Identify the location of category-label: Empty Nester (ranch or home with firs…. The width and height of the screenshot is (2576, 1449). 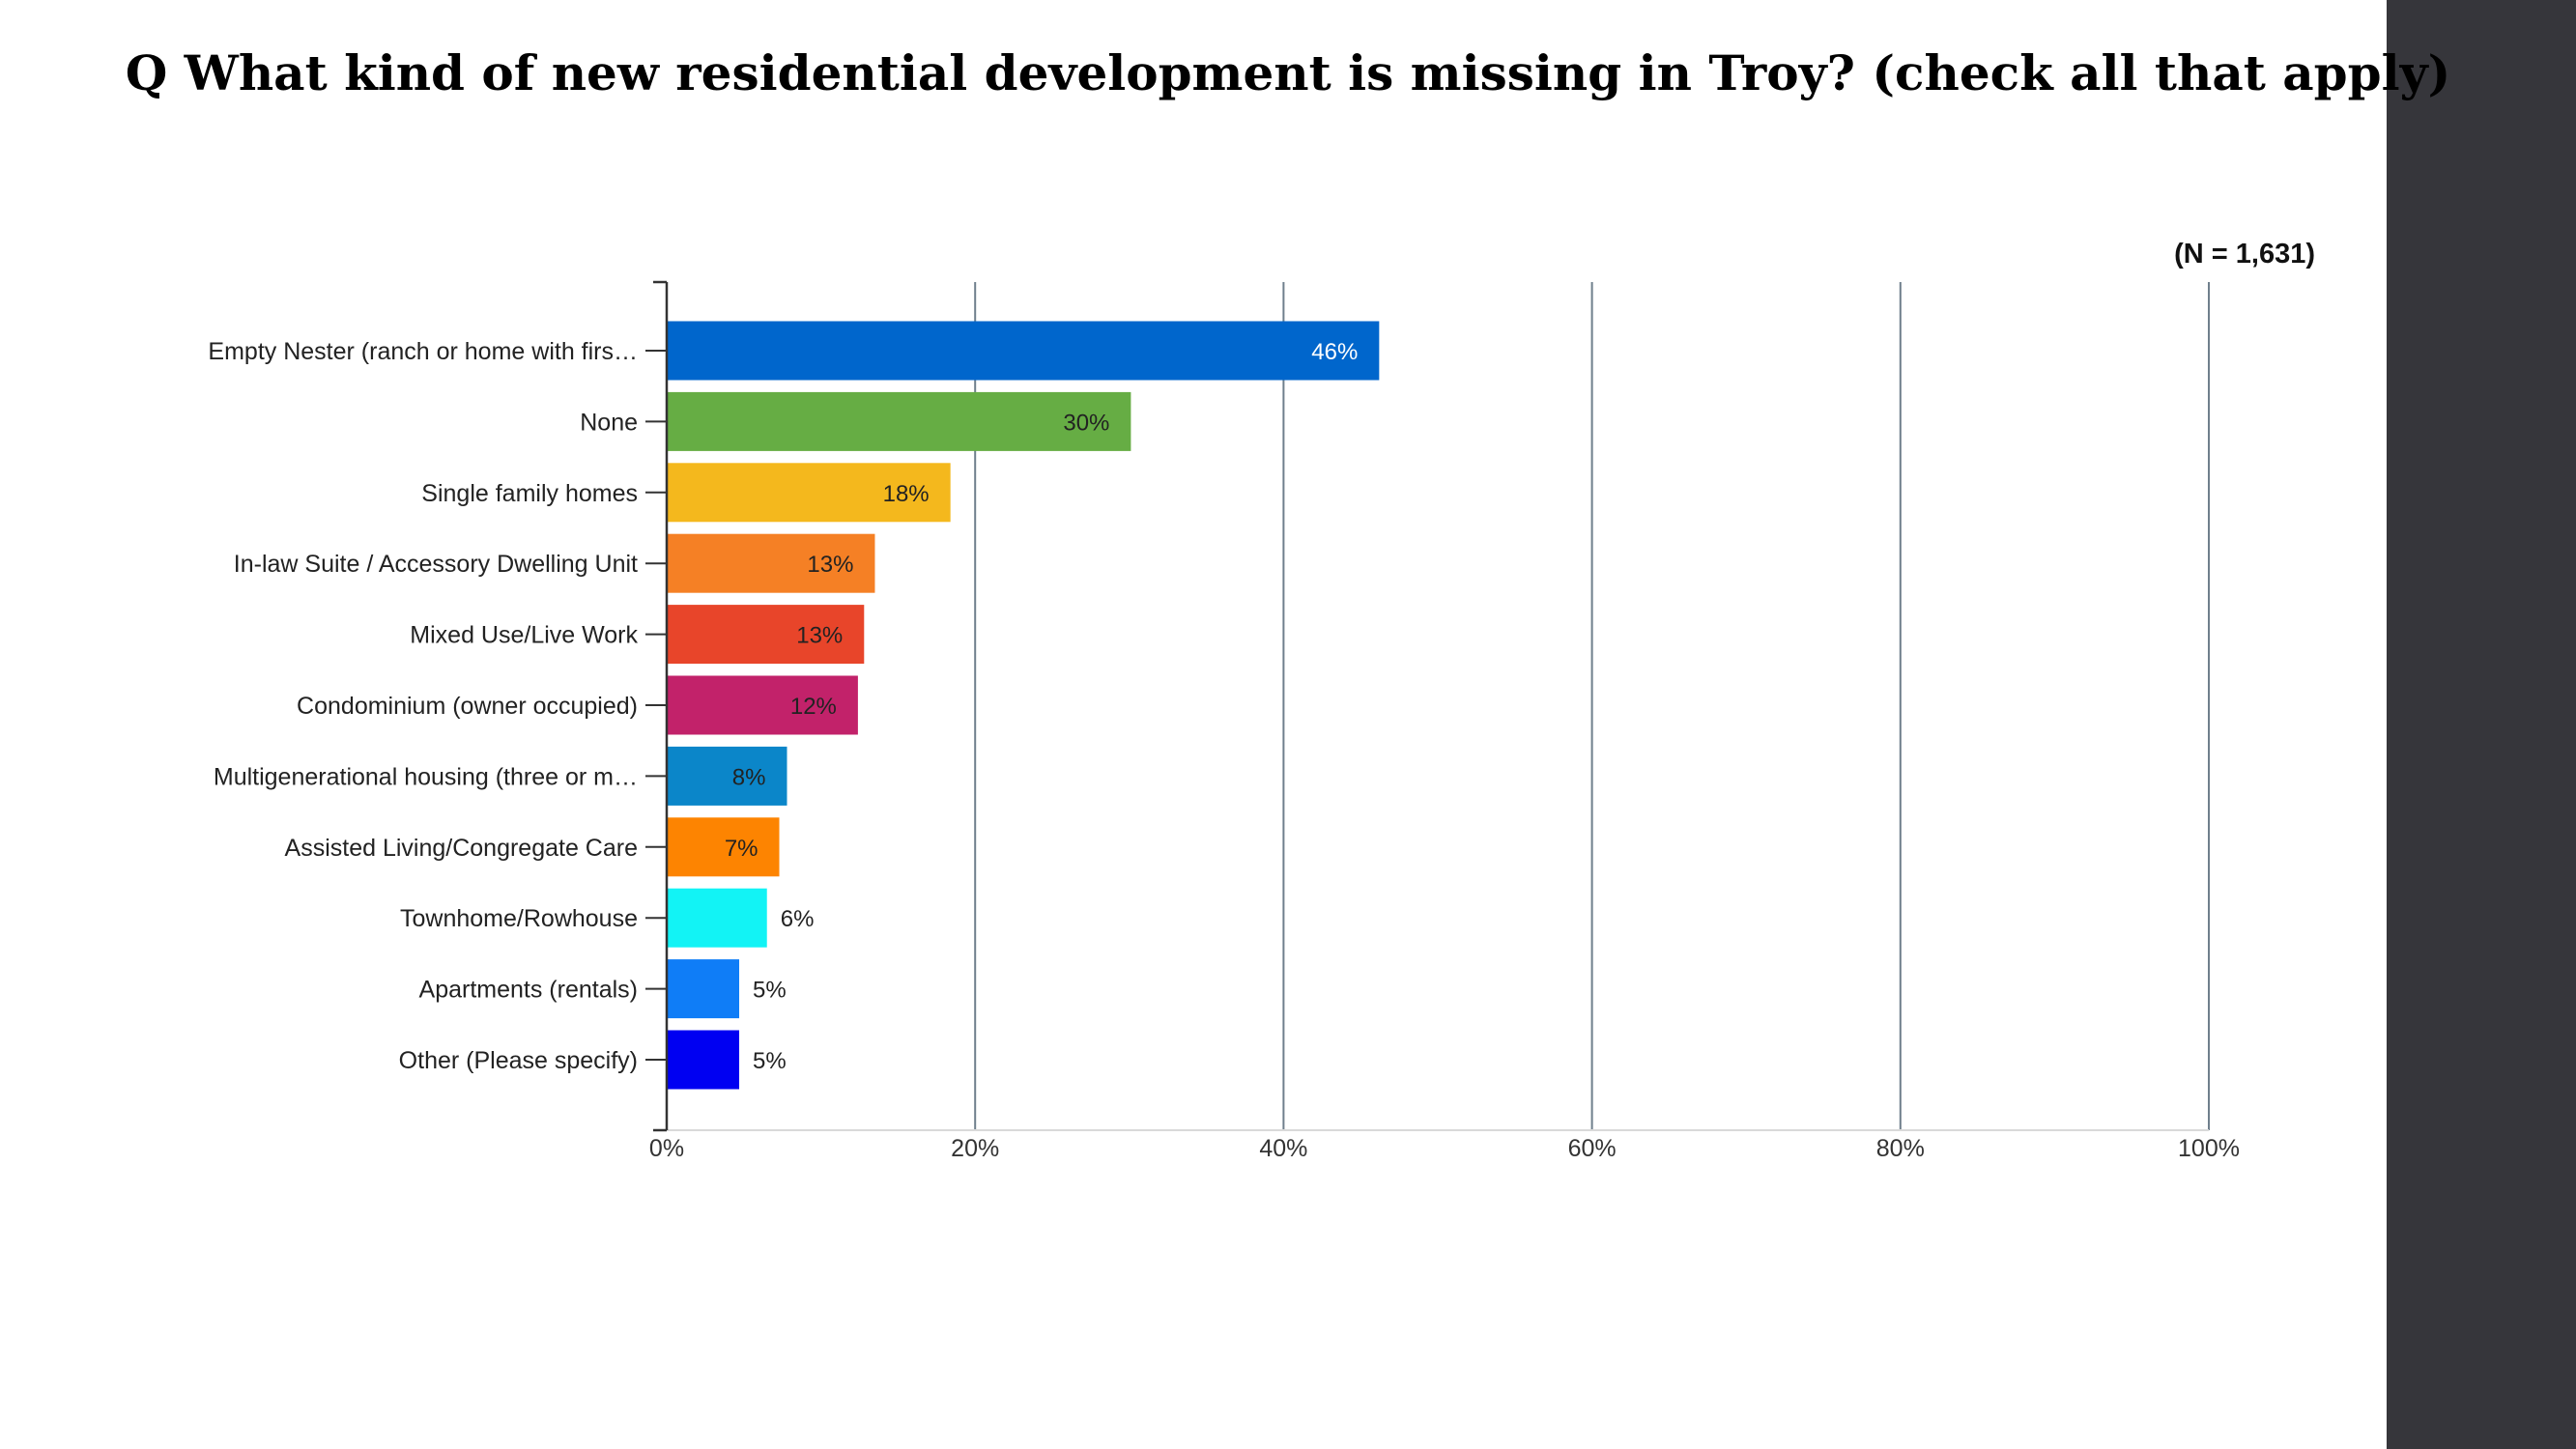
(423, 351).